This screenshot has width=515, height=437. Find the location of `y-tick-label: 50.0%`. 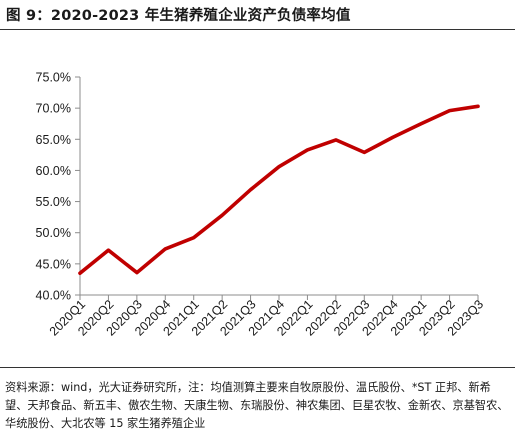

y-tick-label: 50.0% is located at coordinates (53, 233).